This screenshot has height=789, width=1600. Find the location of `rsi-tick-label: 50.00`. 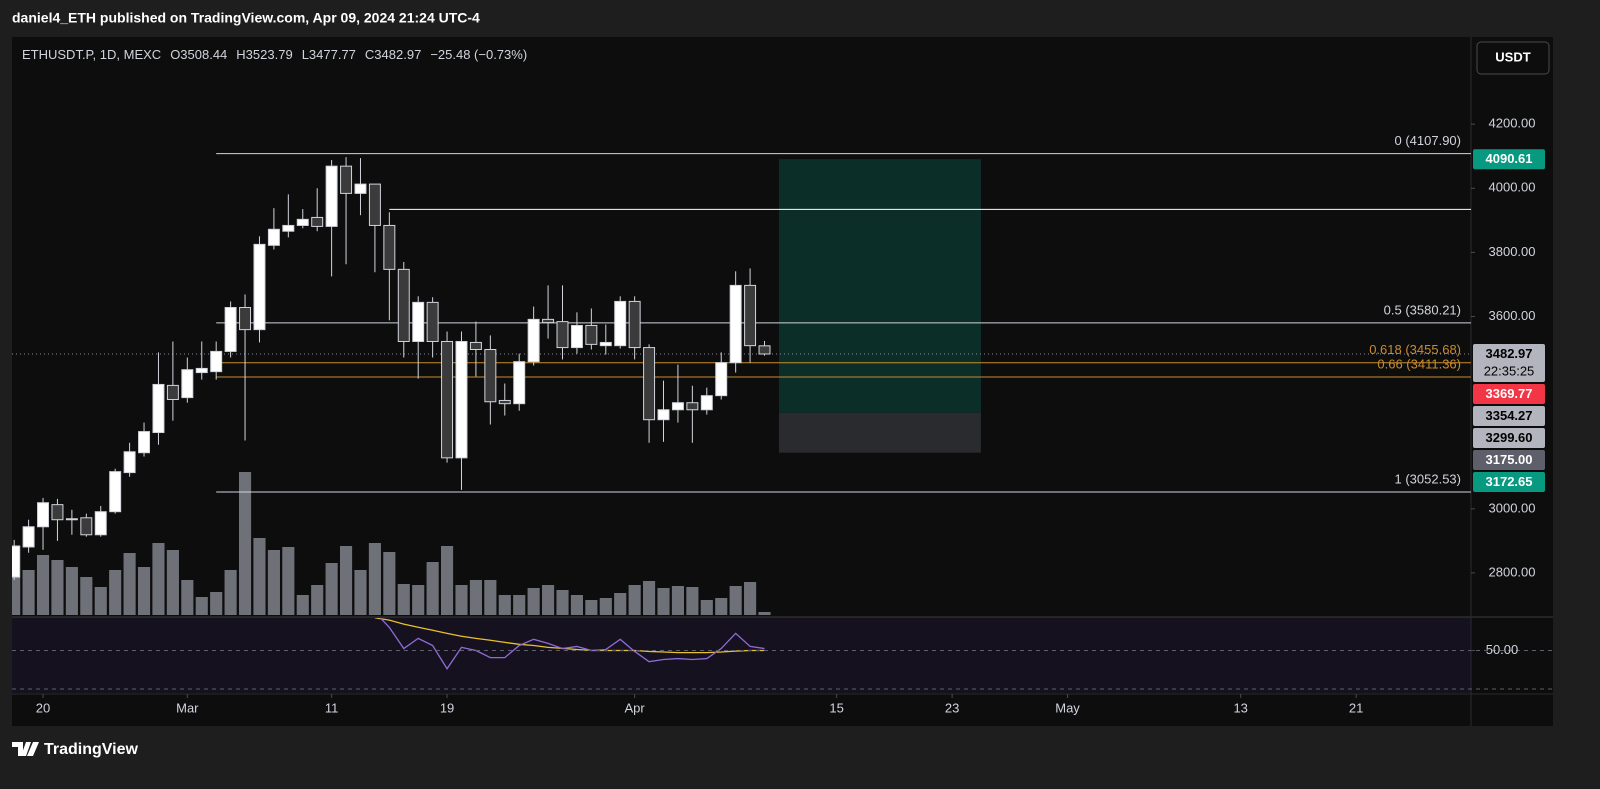

rsi-tick-label: 50.00 is located at coordinates (1502, 649).